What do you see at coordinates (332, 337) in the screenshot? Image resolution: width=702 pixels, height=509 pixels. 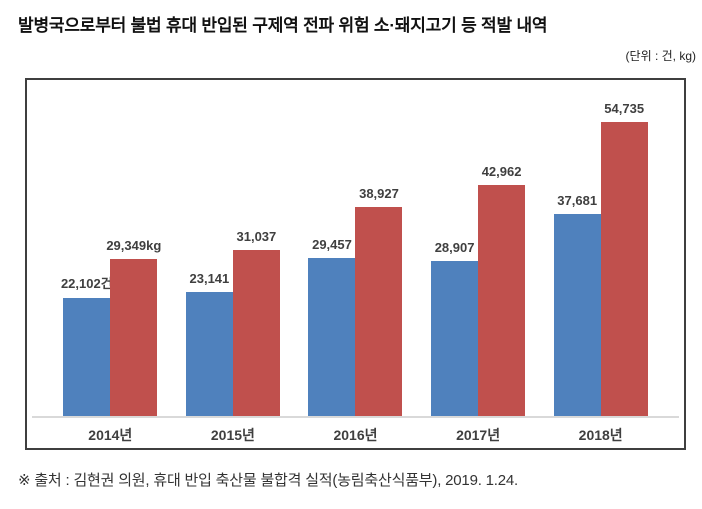 I see `bar-cases-2016년` at bounding box center [332, 337].